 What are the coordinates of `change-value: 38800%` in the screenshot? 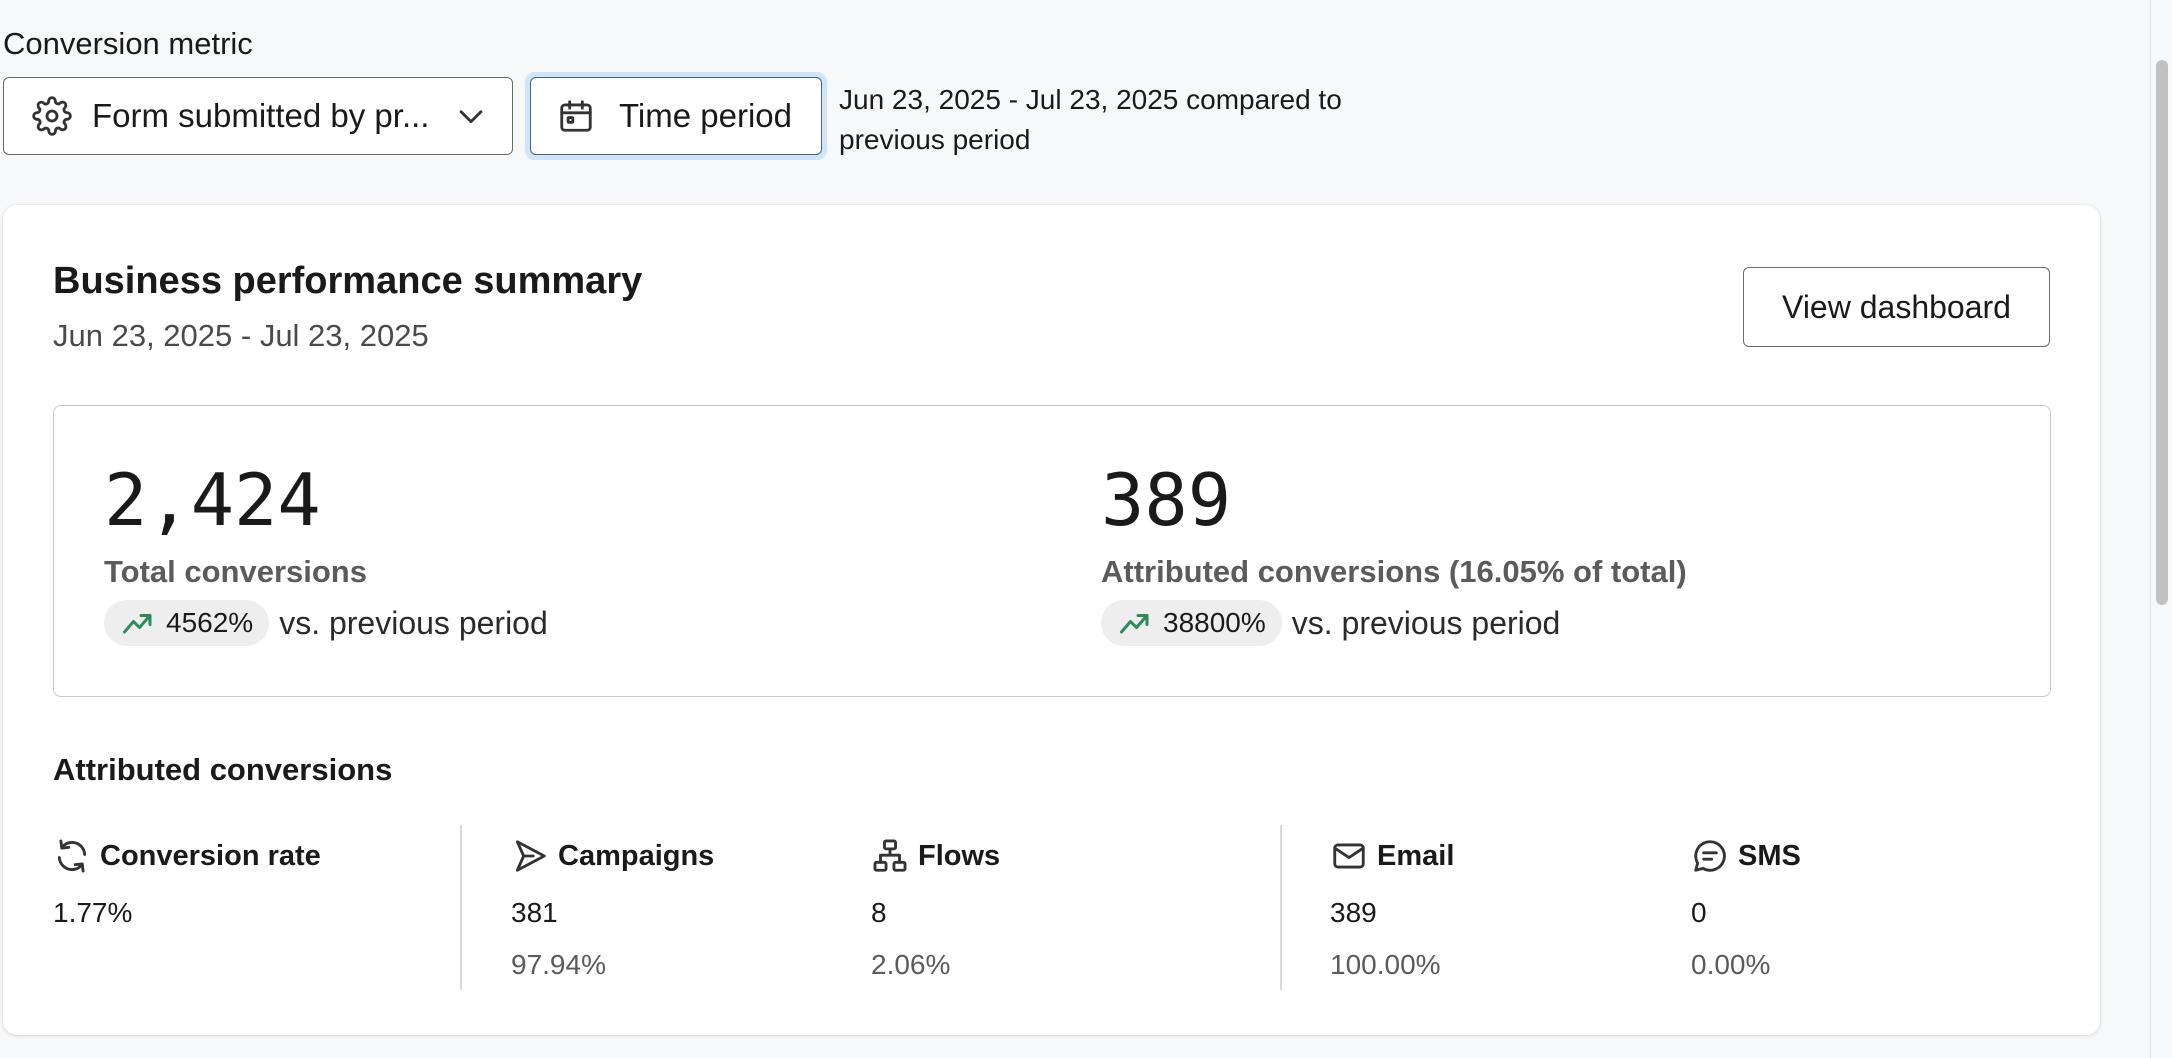 It's located at (1214, 622).